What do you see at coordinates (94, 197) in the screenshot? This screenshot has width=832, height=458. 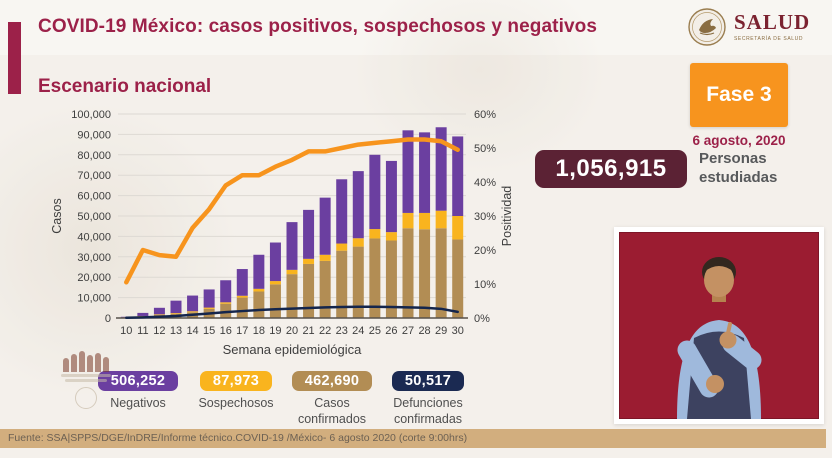 I see `svg-text: 60,000` at bounding box center [94, 197].